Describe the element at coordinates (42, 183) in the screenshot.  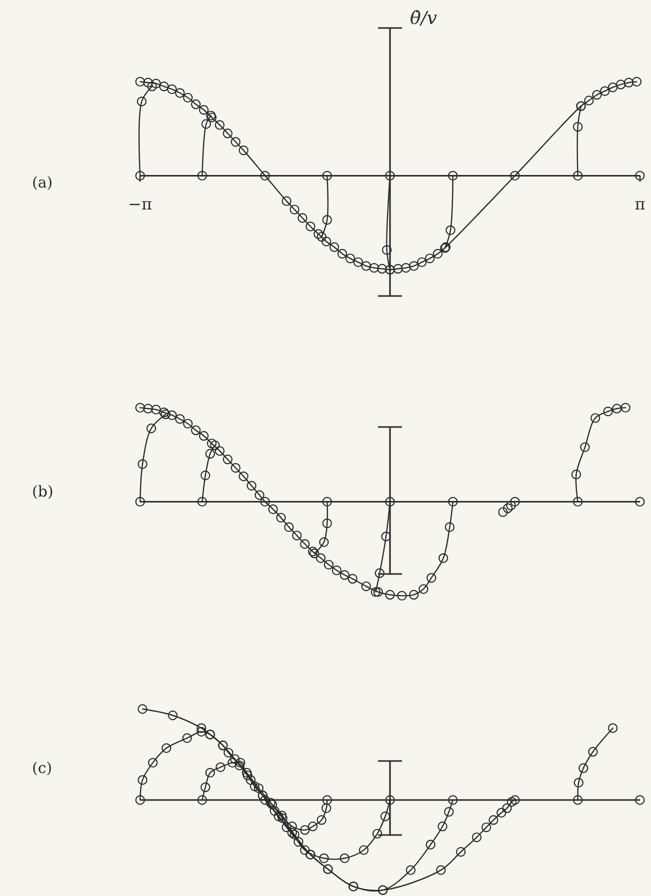
I see `text: (a)` at that location.